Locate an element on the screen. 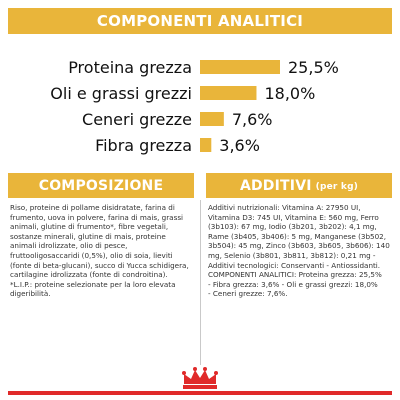 This screenshot has height=400, width=400. category-label: Proteina grezza is located at coordinates (130, 67).